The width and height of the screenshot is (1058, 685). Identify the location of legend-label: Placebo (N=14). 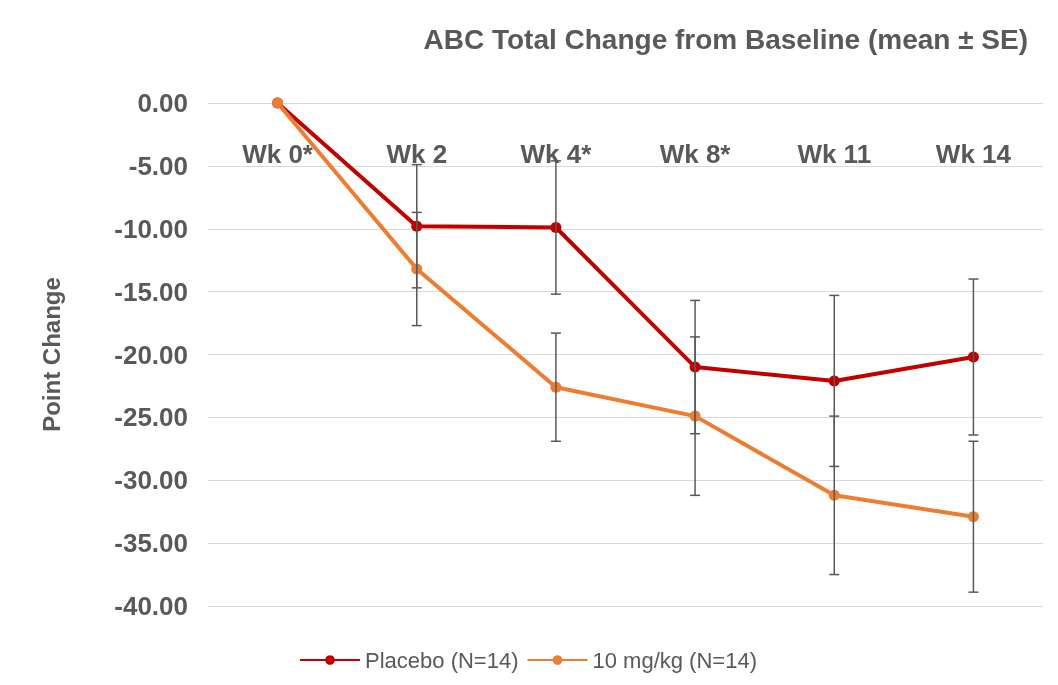
(442, 660).